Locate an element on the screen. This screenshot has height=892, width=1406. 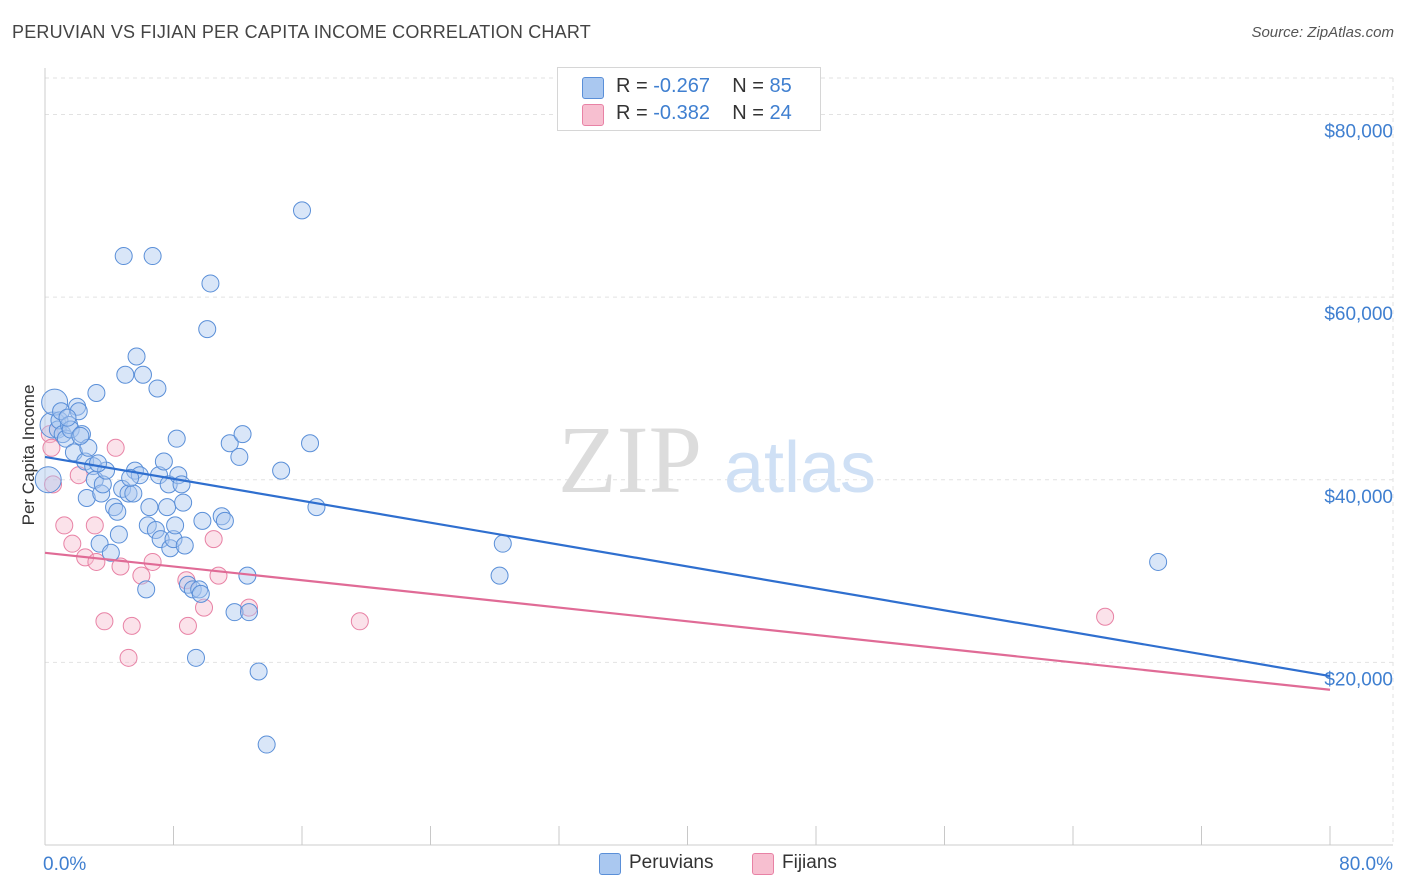
watermark: ZIP atlas is located at coordinates (717, 459).